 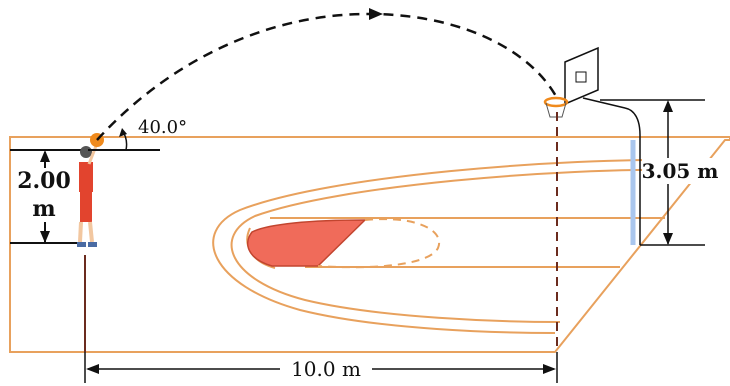 What do you see at coordinates (123, 132) in the screenshot?
I see `angle-arrow` at bounding box center [123, 132].